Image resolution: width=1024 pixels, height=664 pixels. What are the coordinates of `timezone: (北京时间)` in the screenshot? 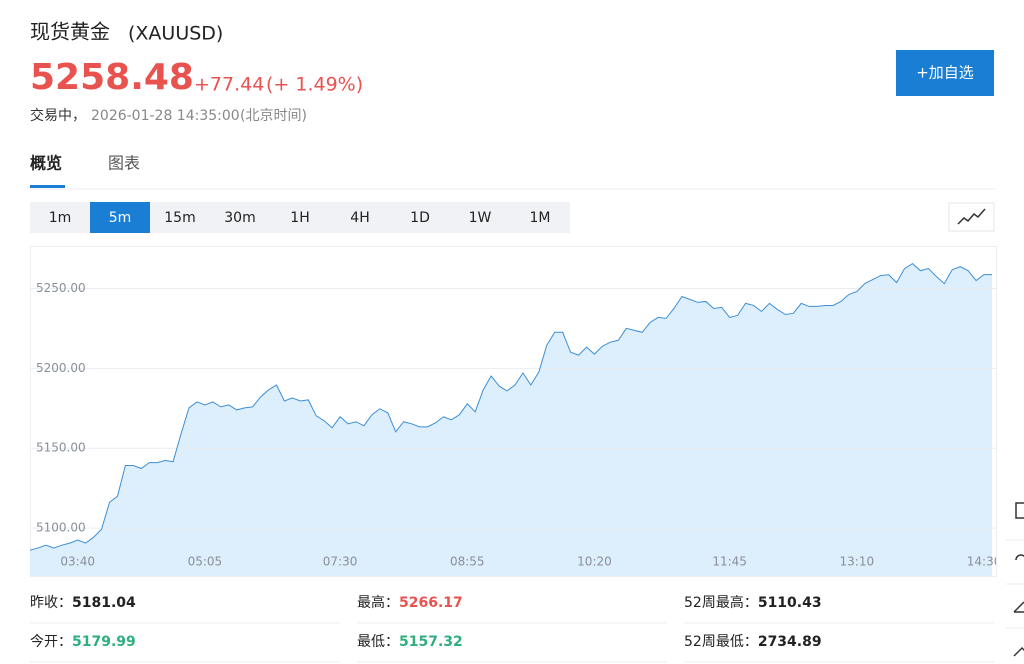 It's located at (273, 116).